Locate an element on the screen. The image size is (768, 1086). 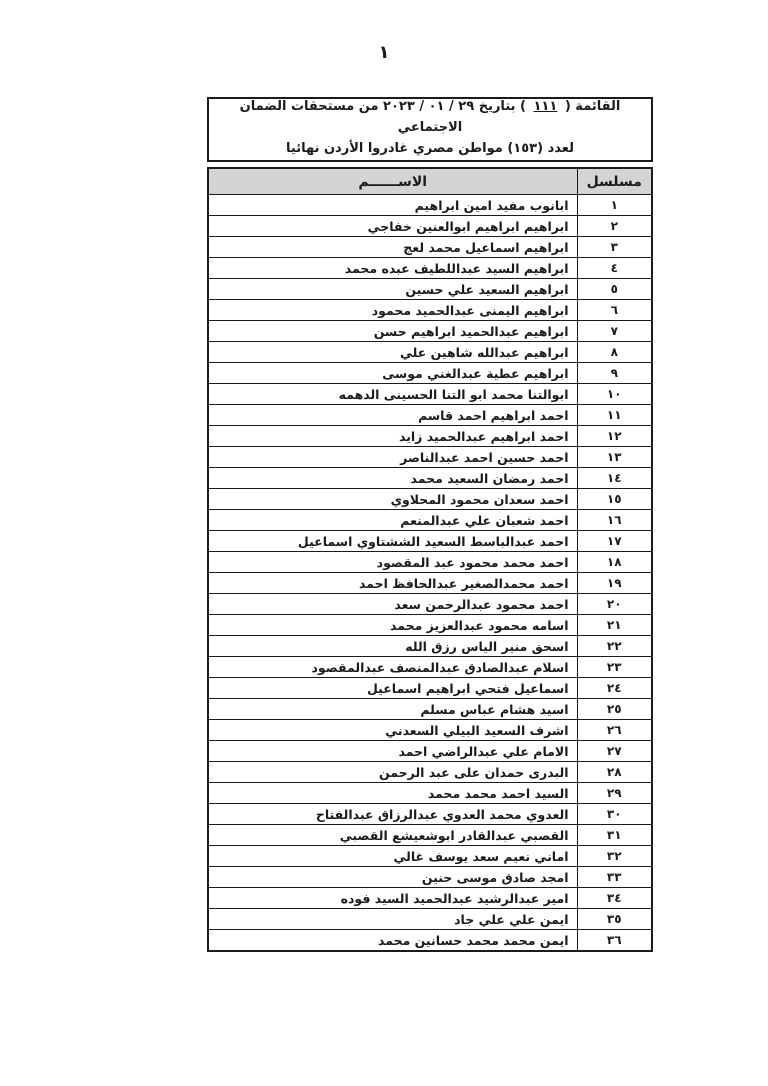
serial-cell: ٢ is located at coordinates (614, 226).